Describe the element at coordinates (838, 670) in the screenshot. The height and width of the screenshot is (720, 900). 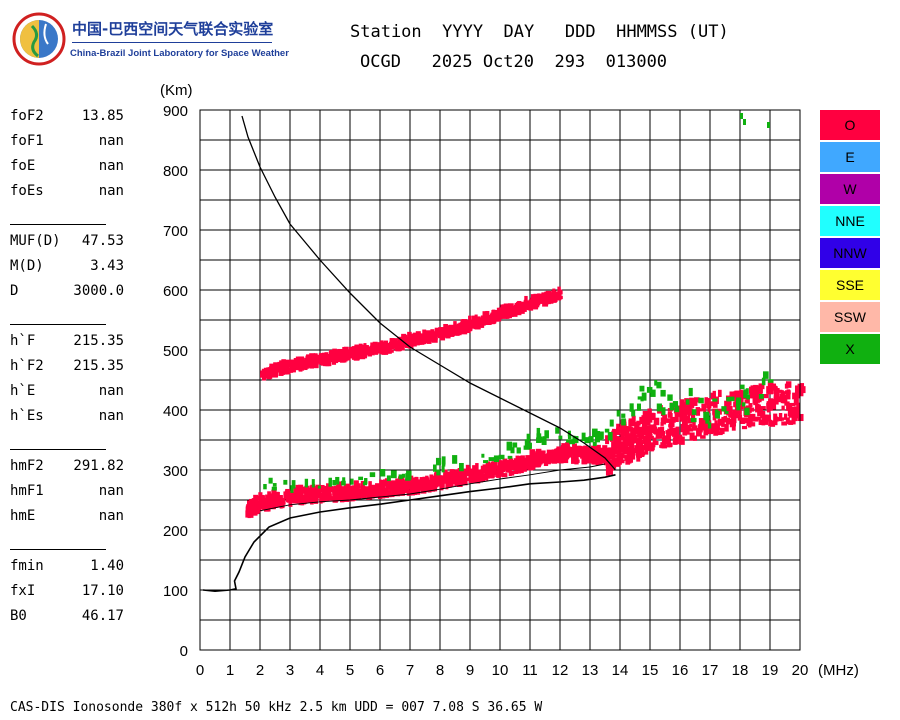
I see `x-axis-label: (MHz)` at that location.